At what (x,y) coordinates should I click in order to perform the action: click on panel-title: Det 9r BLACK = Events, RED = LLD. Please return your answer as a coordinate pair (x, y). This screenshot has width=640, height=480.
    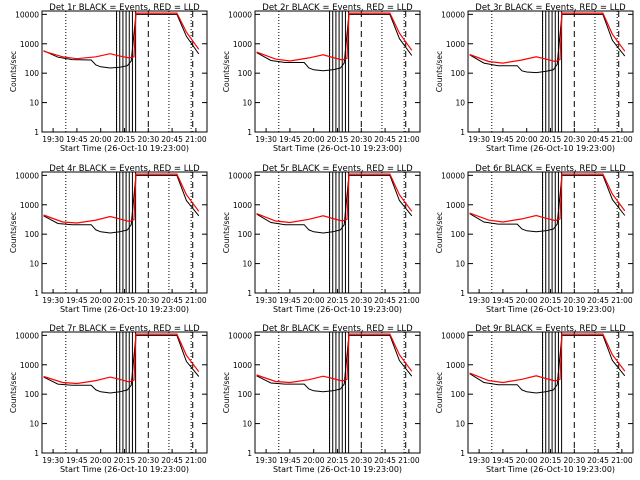
    Looking at the image, I should click on (550, 329).